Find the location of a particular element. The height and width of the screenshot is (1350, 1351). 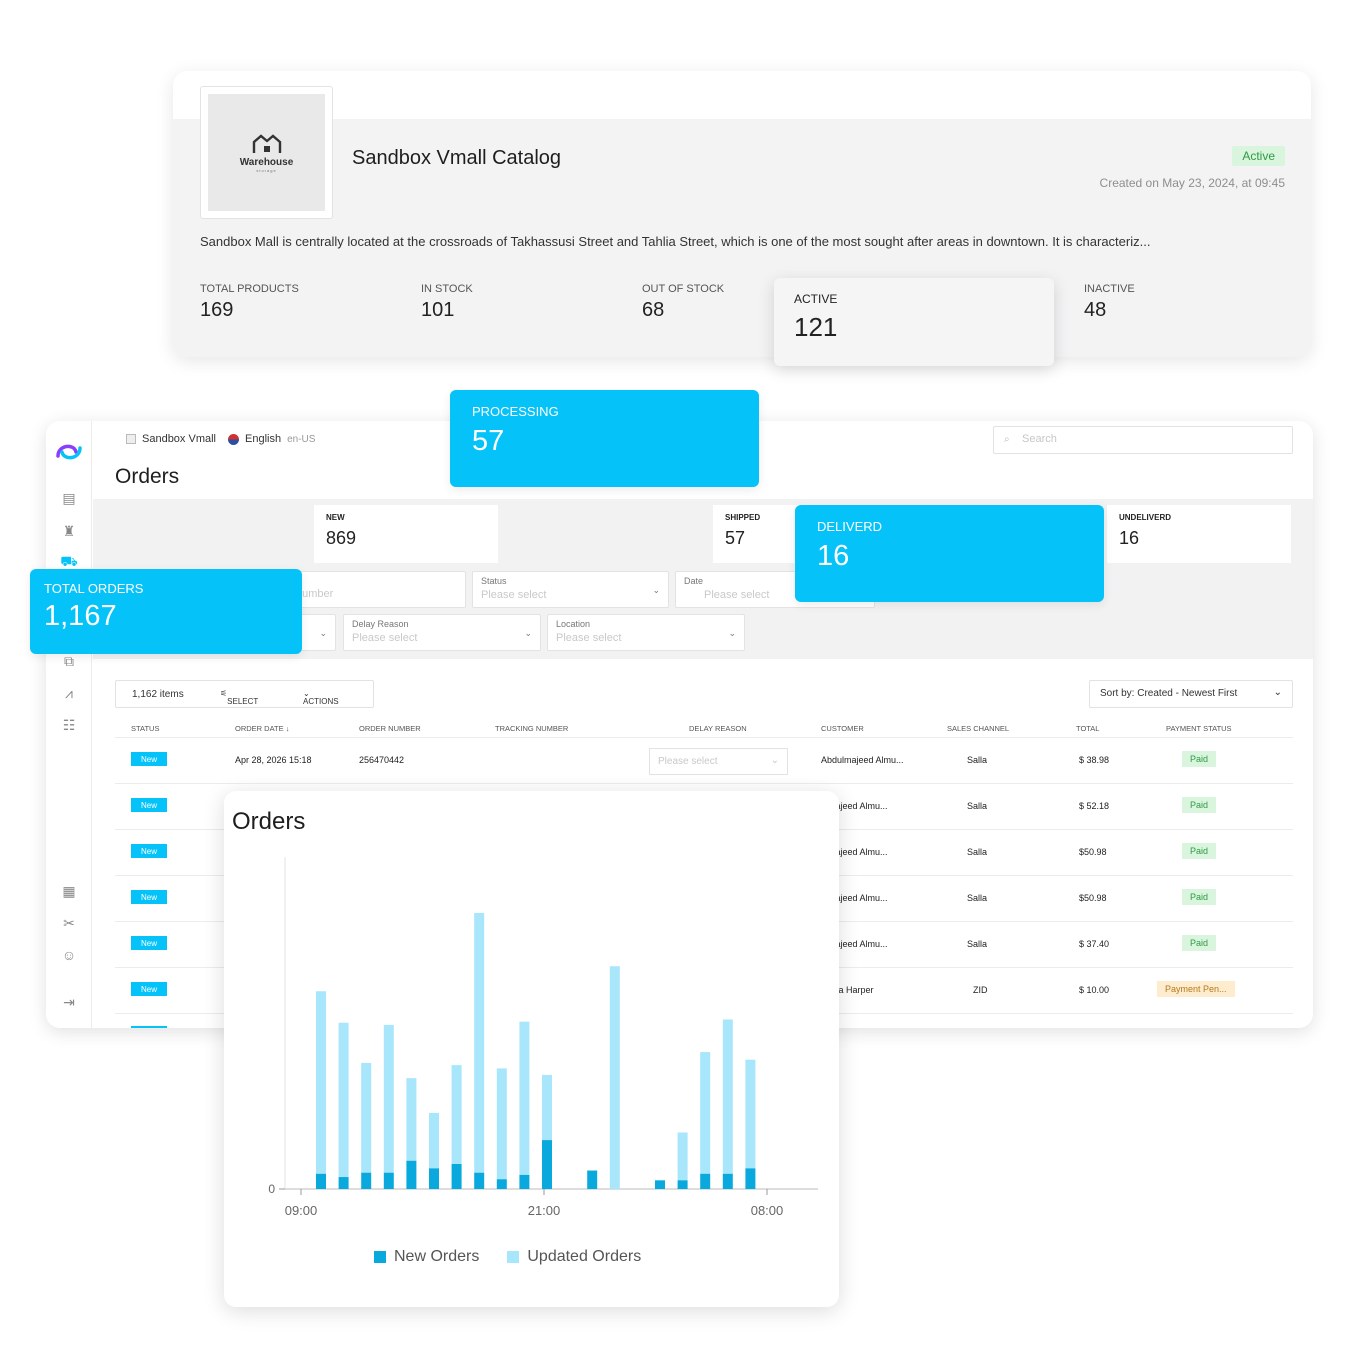

search-icon: ⌕ is located at coordinates (1007, 439).